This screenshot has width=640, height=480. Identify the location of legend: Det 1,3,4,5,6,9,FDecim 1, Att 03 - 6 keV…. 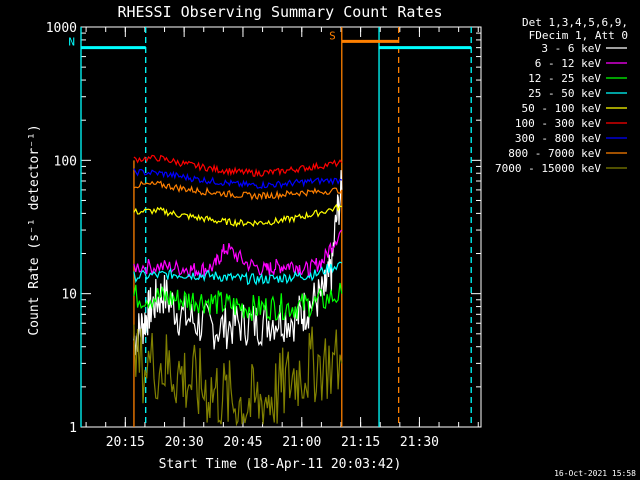
(561, 95).